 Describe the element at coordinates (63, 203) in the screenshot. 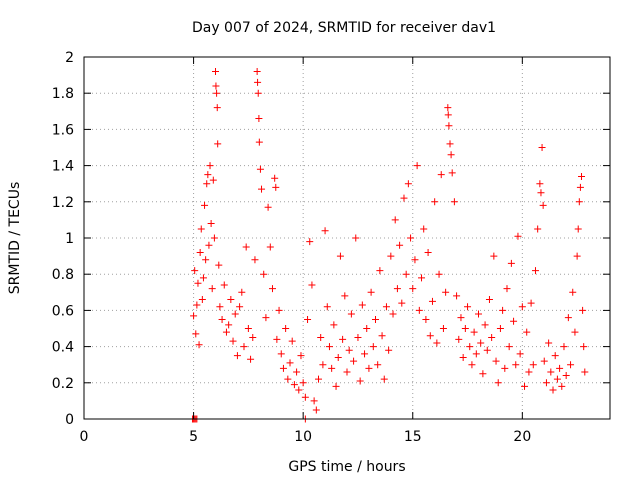

I see `y-tick-label: 1.2` at that location.